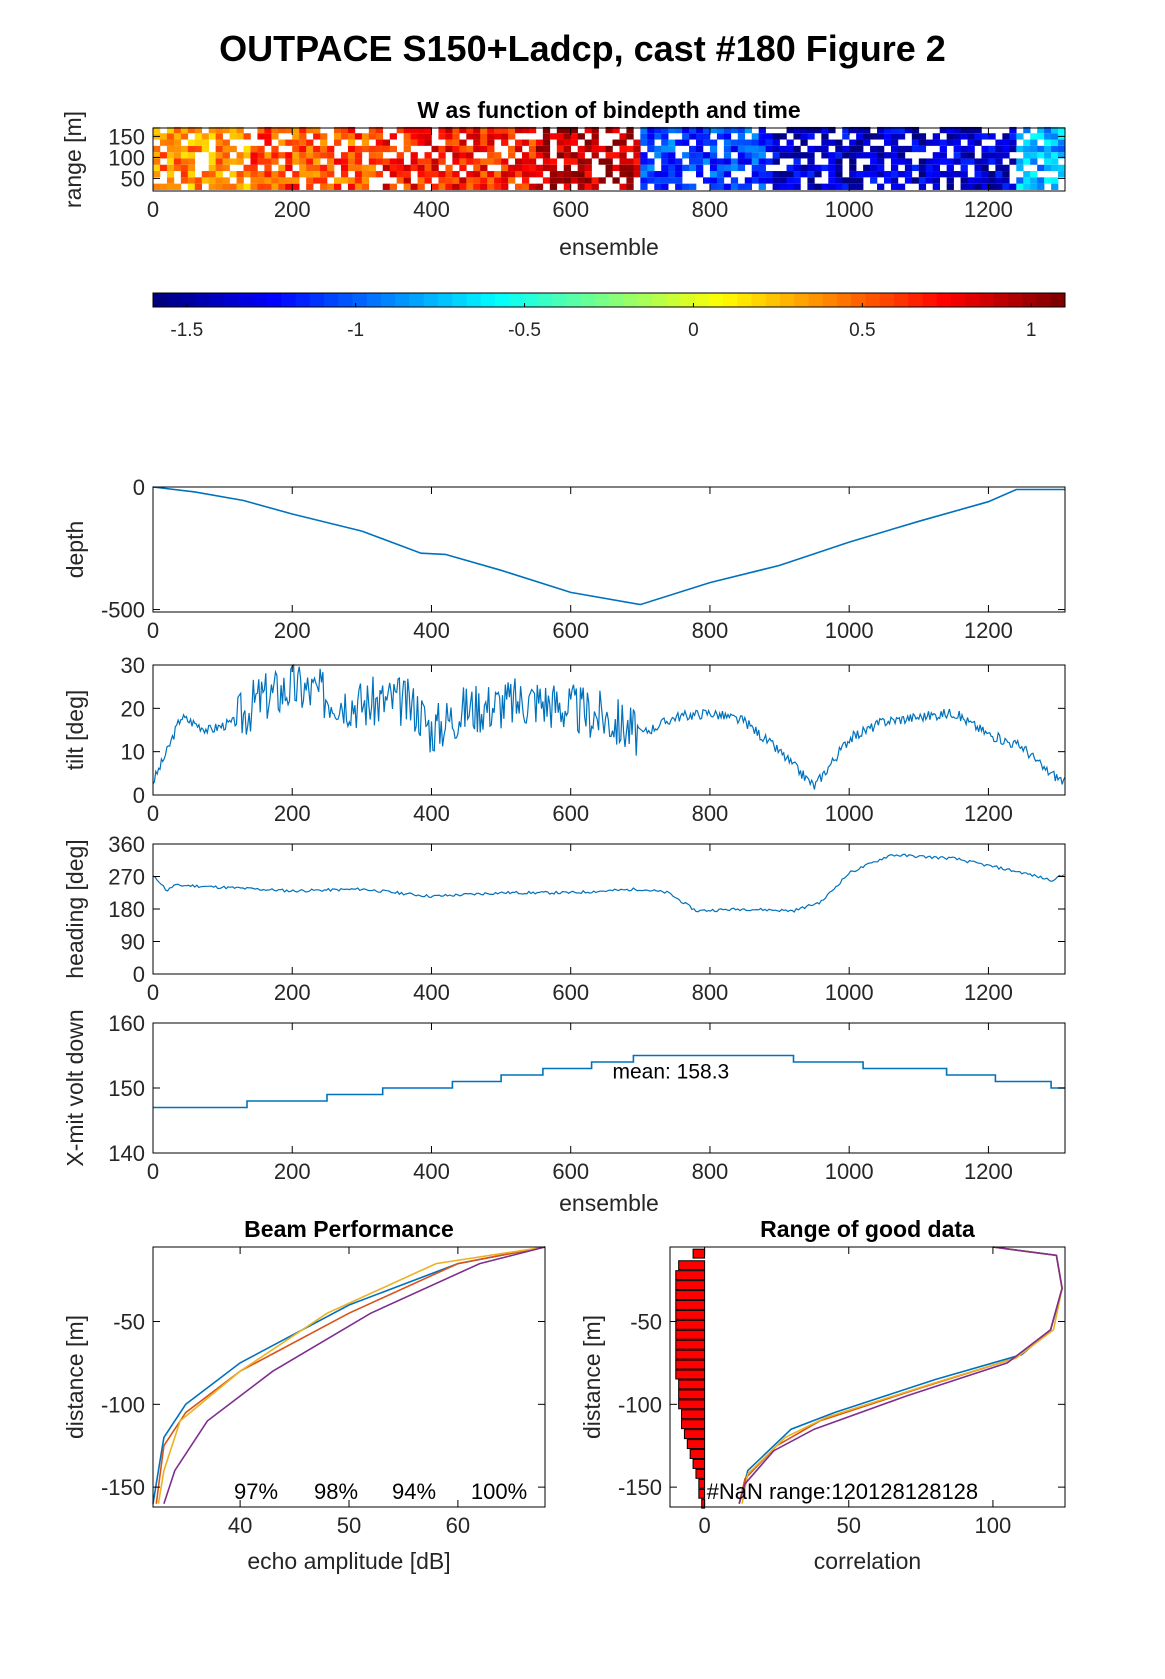  I want to click on w-image-x-tick-label: 800, so click(710, 209).